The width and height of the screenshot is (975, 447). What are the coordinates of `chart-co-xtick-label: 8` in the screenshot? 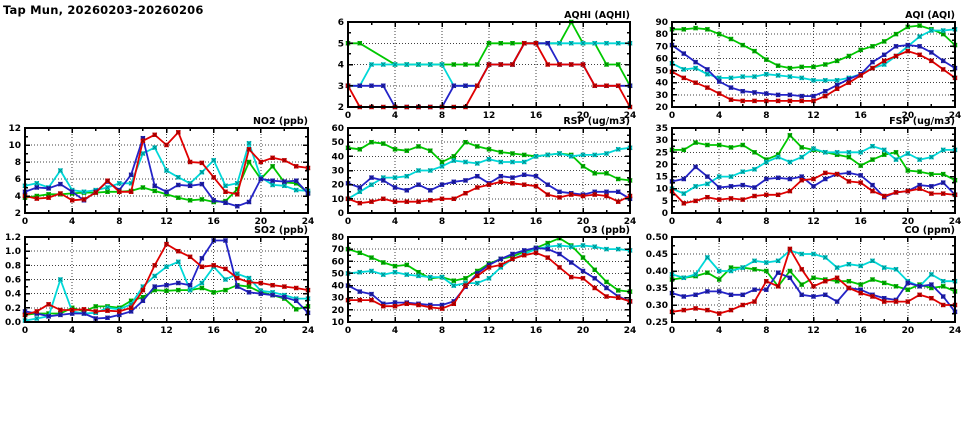 It's located at (766, 331).